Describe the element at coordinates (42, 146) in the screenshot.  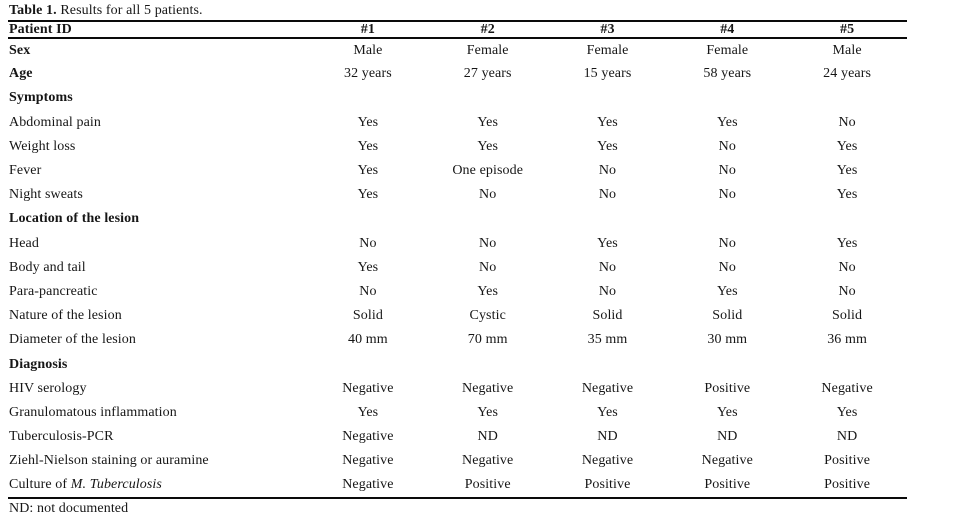
I see `row-label: Weight loss` at that location.